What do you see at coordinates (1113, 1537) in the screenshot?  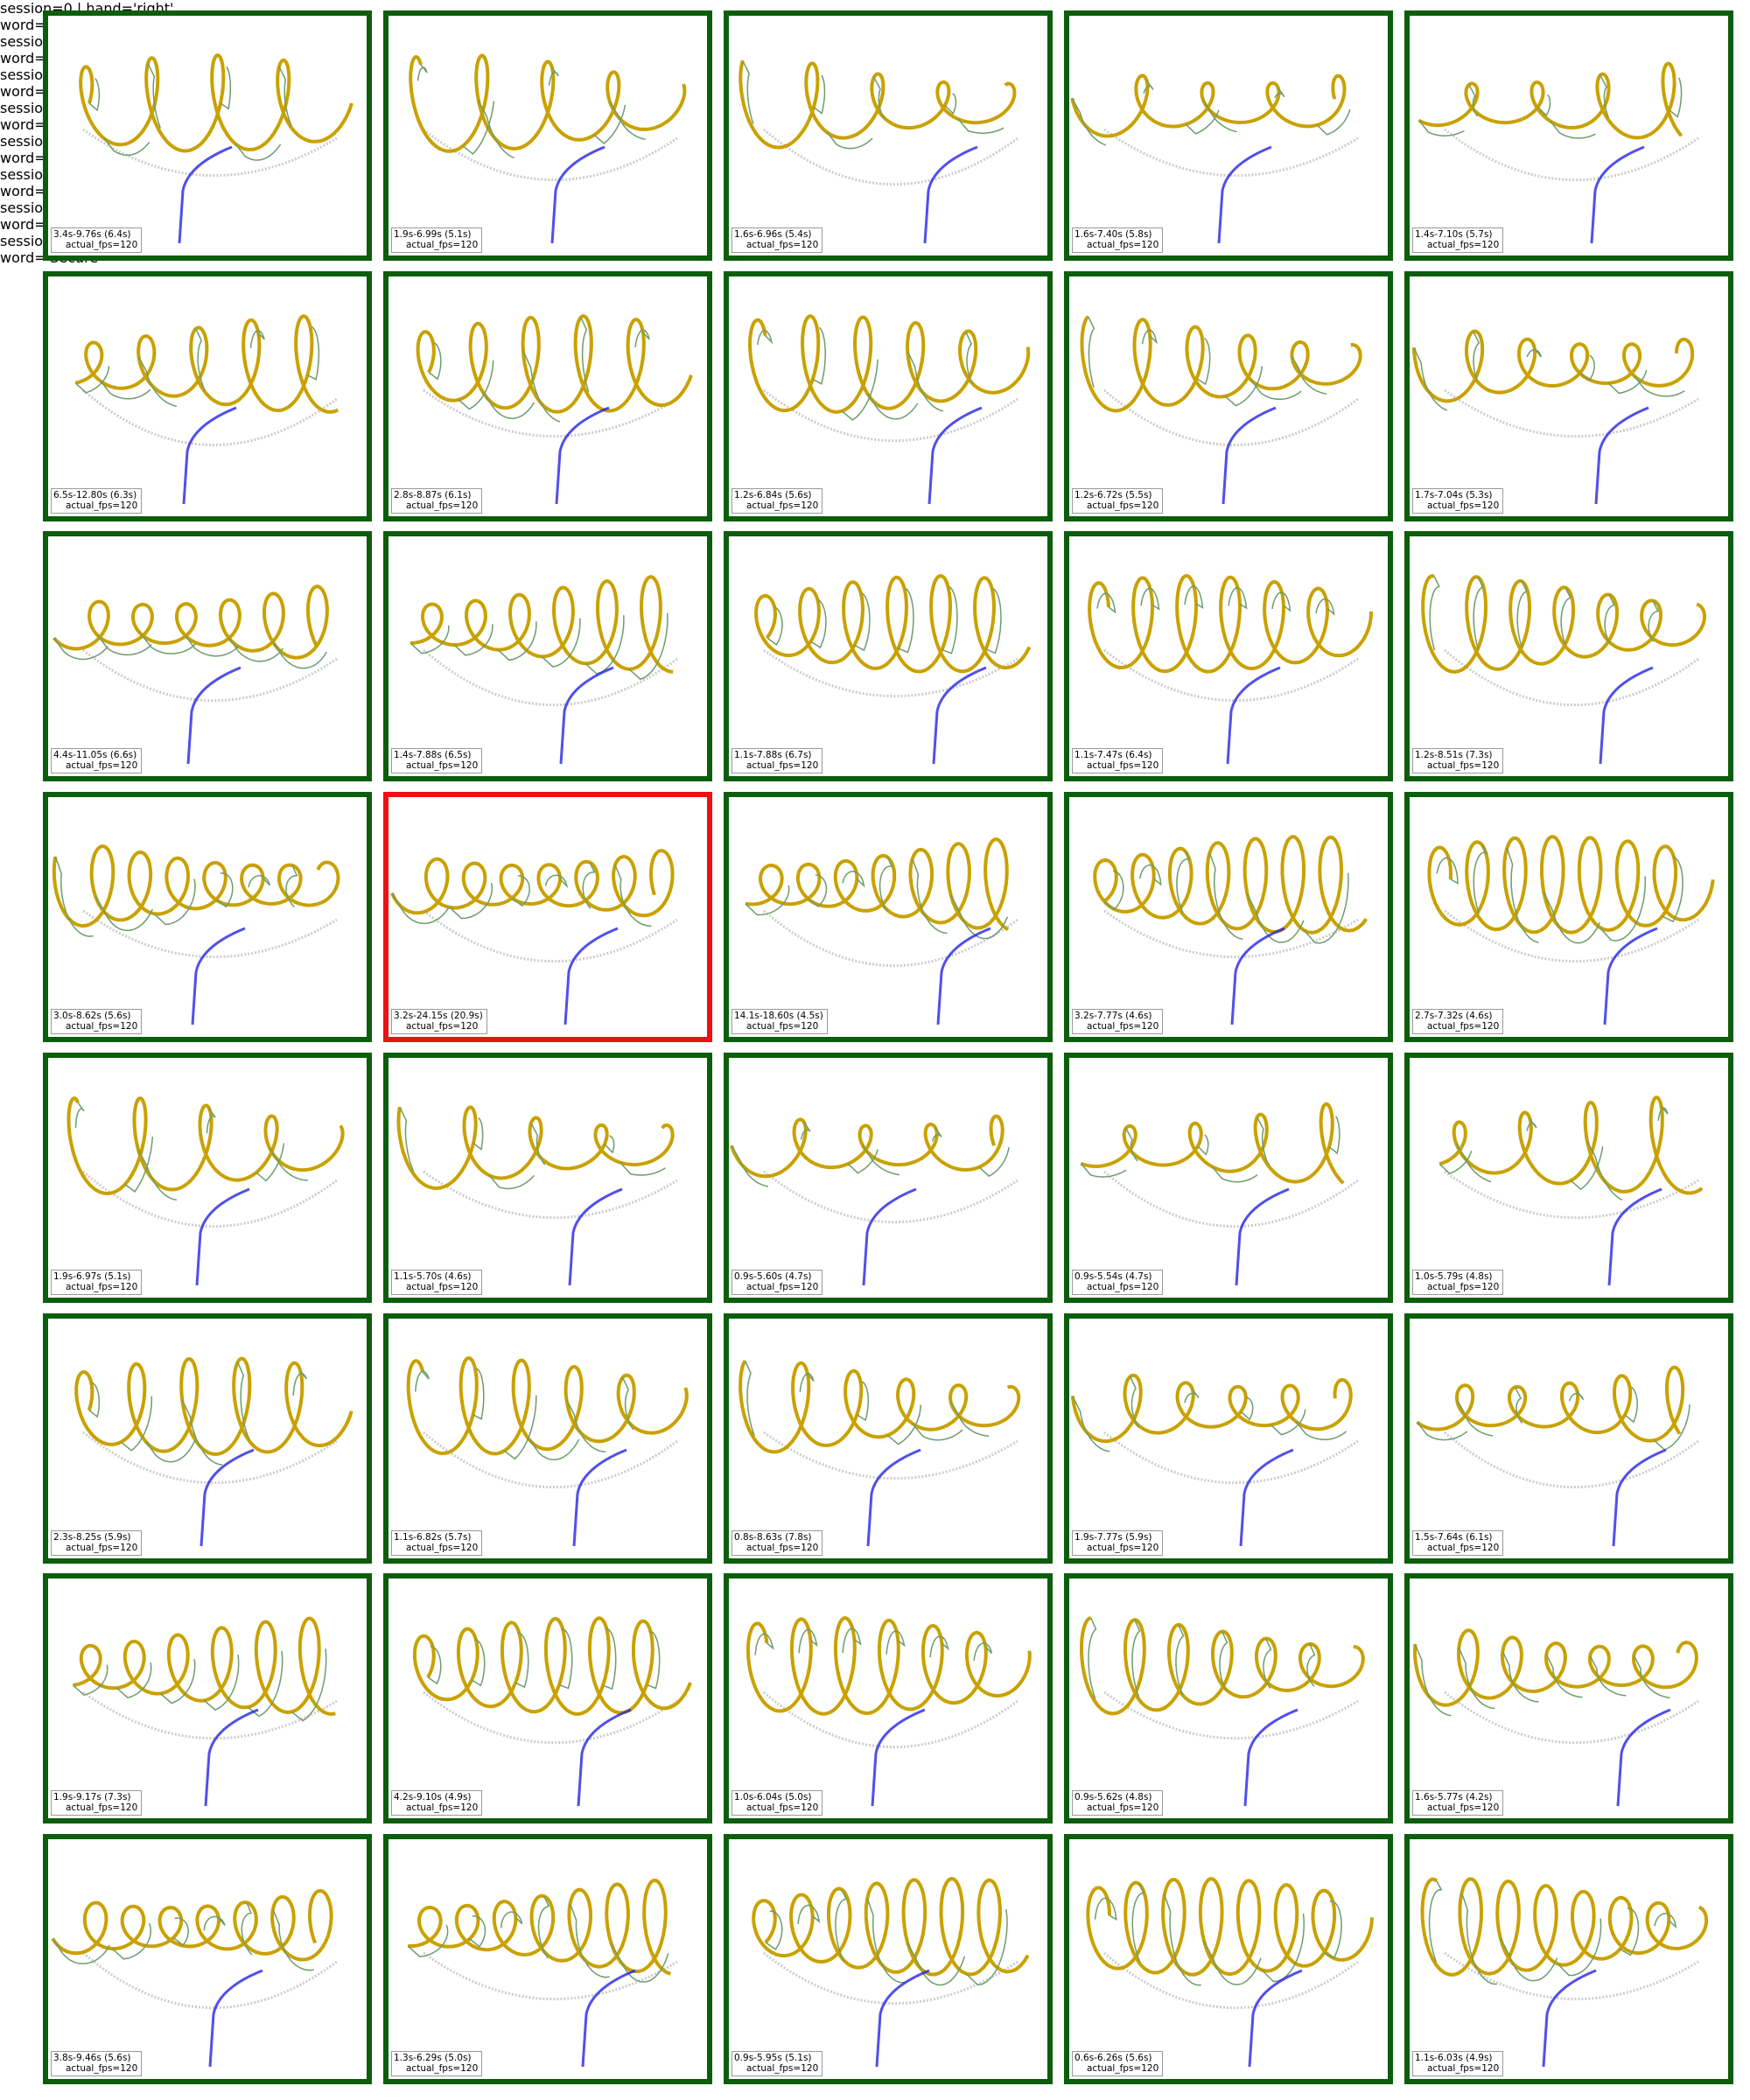 I see `time-range: 1.9s-7.77s (5.9s)` at bounding box center [1113, 1537].